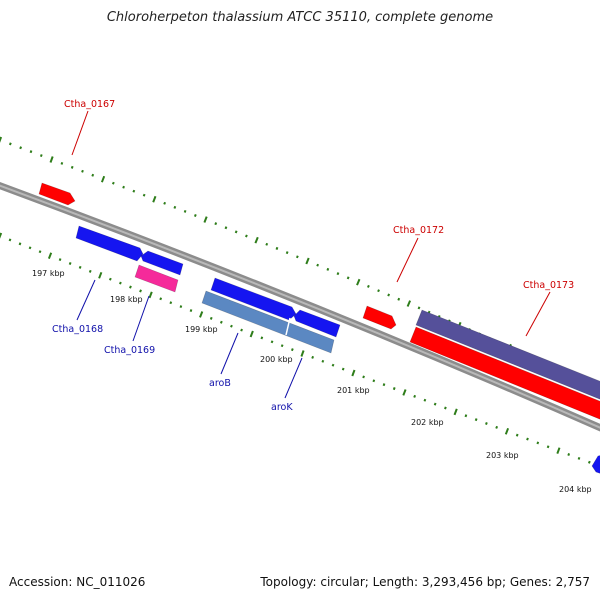 Image resolution: width=600 pixels, height=600 pixels. What do you see at coordinates (126, 299) in the screenshot?
I see `scale-label-198kbp: 198 kbp` at bounding box center [126, 299].